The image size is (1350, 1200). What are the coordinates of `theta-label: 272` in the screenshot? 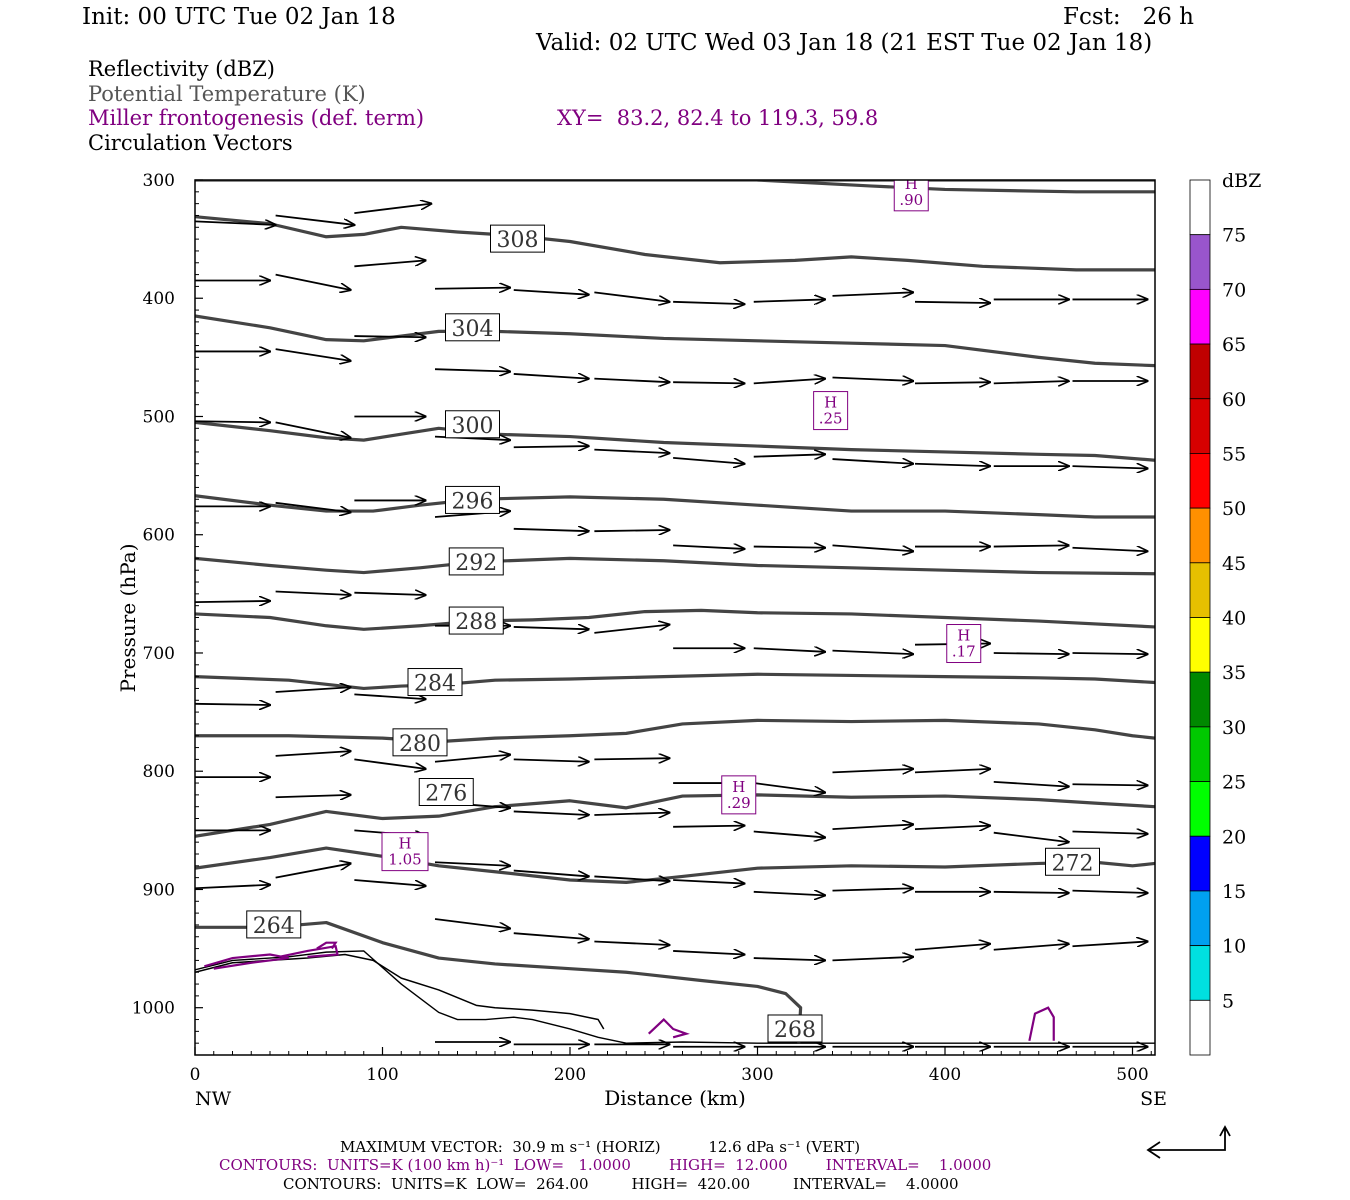 It's located at (1072, 861).